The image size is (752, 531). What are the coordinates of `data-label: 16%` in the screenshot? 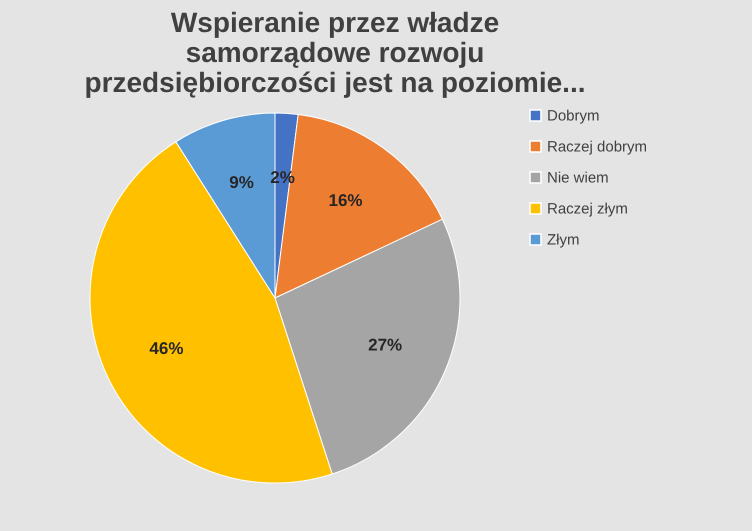 It's located at (345, 200).